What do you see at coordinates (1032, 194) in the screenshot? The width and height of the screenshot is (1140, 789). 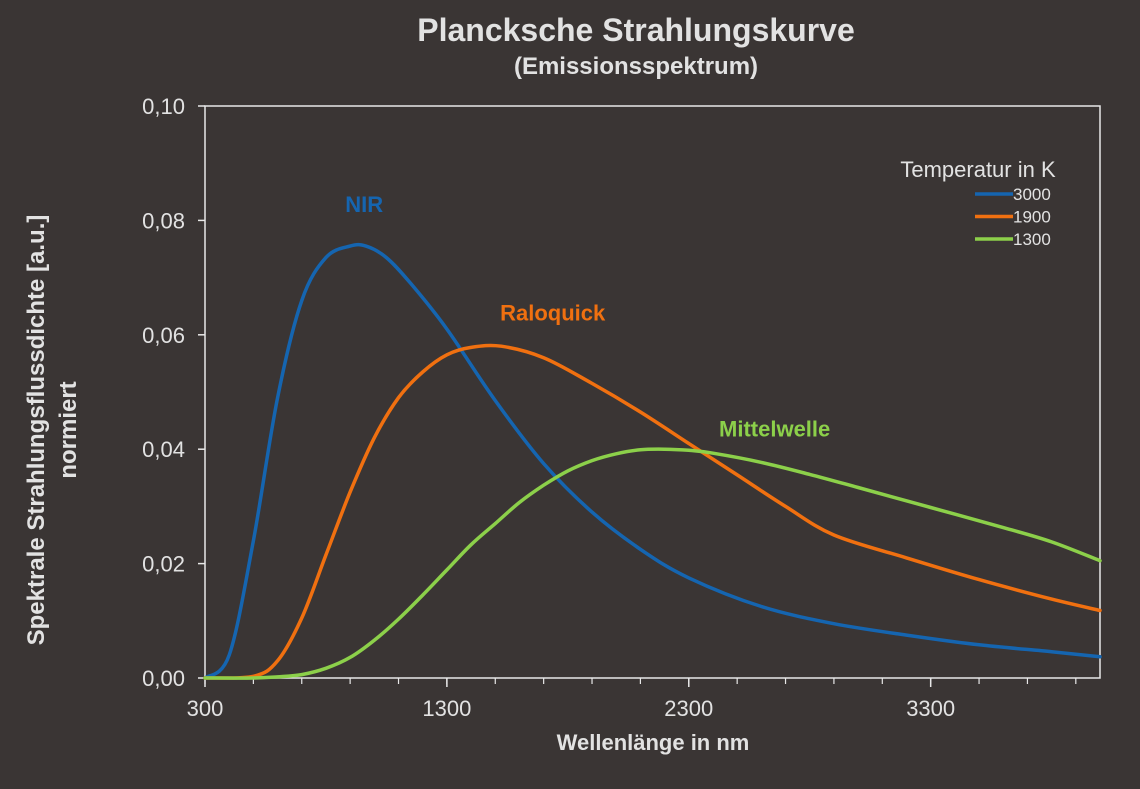 I see `legend-label-3000: 3000` at bounding box center [1032, 194].